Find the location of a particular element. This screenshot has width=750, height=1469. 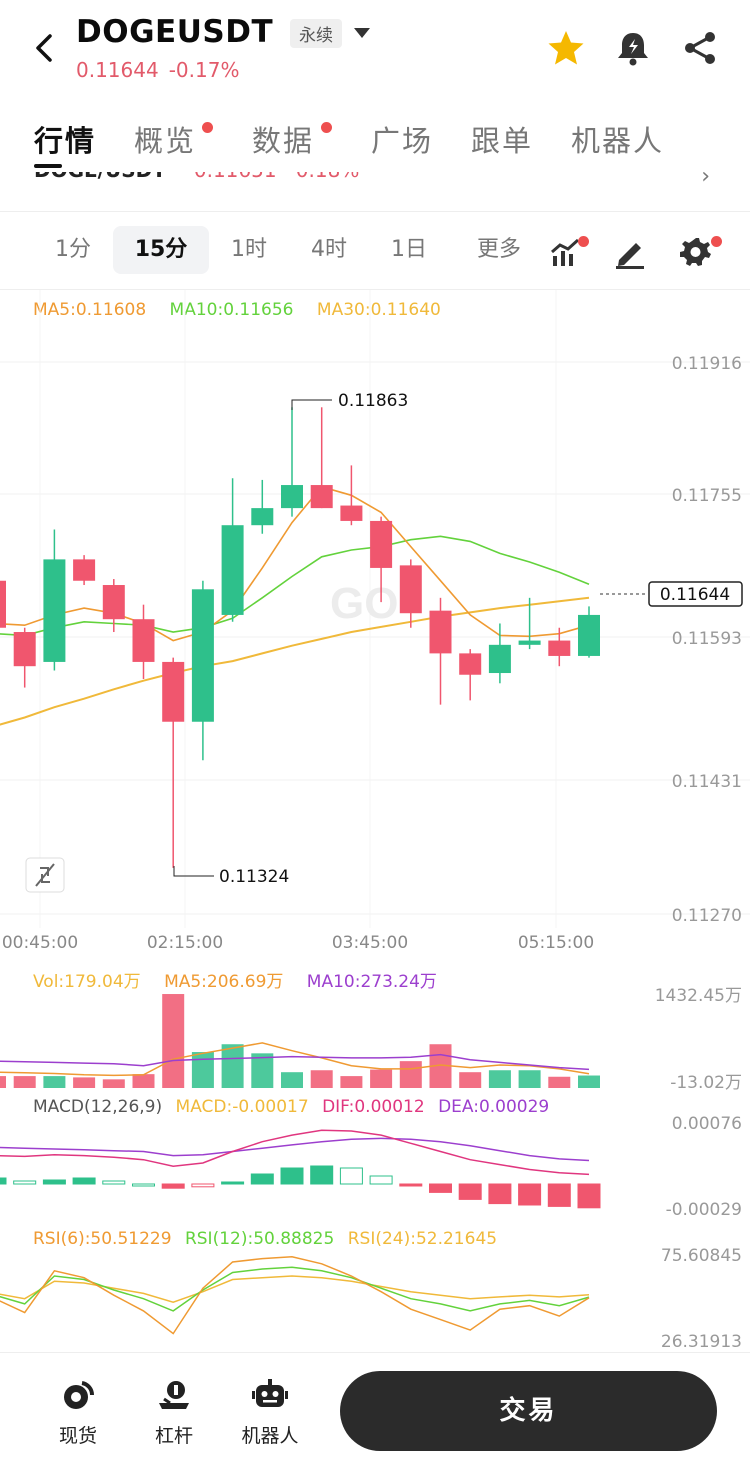

ma10-line is located at coordinates (295, 586).